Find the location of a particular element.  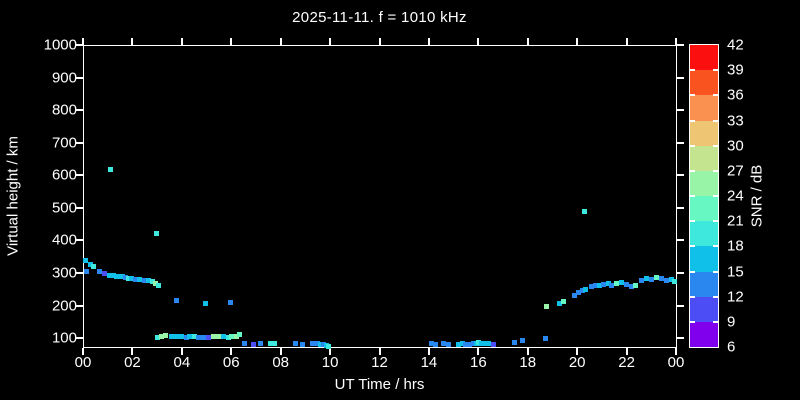

x-tick-label: 06 is located at coordinates (231, 362).